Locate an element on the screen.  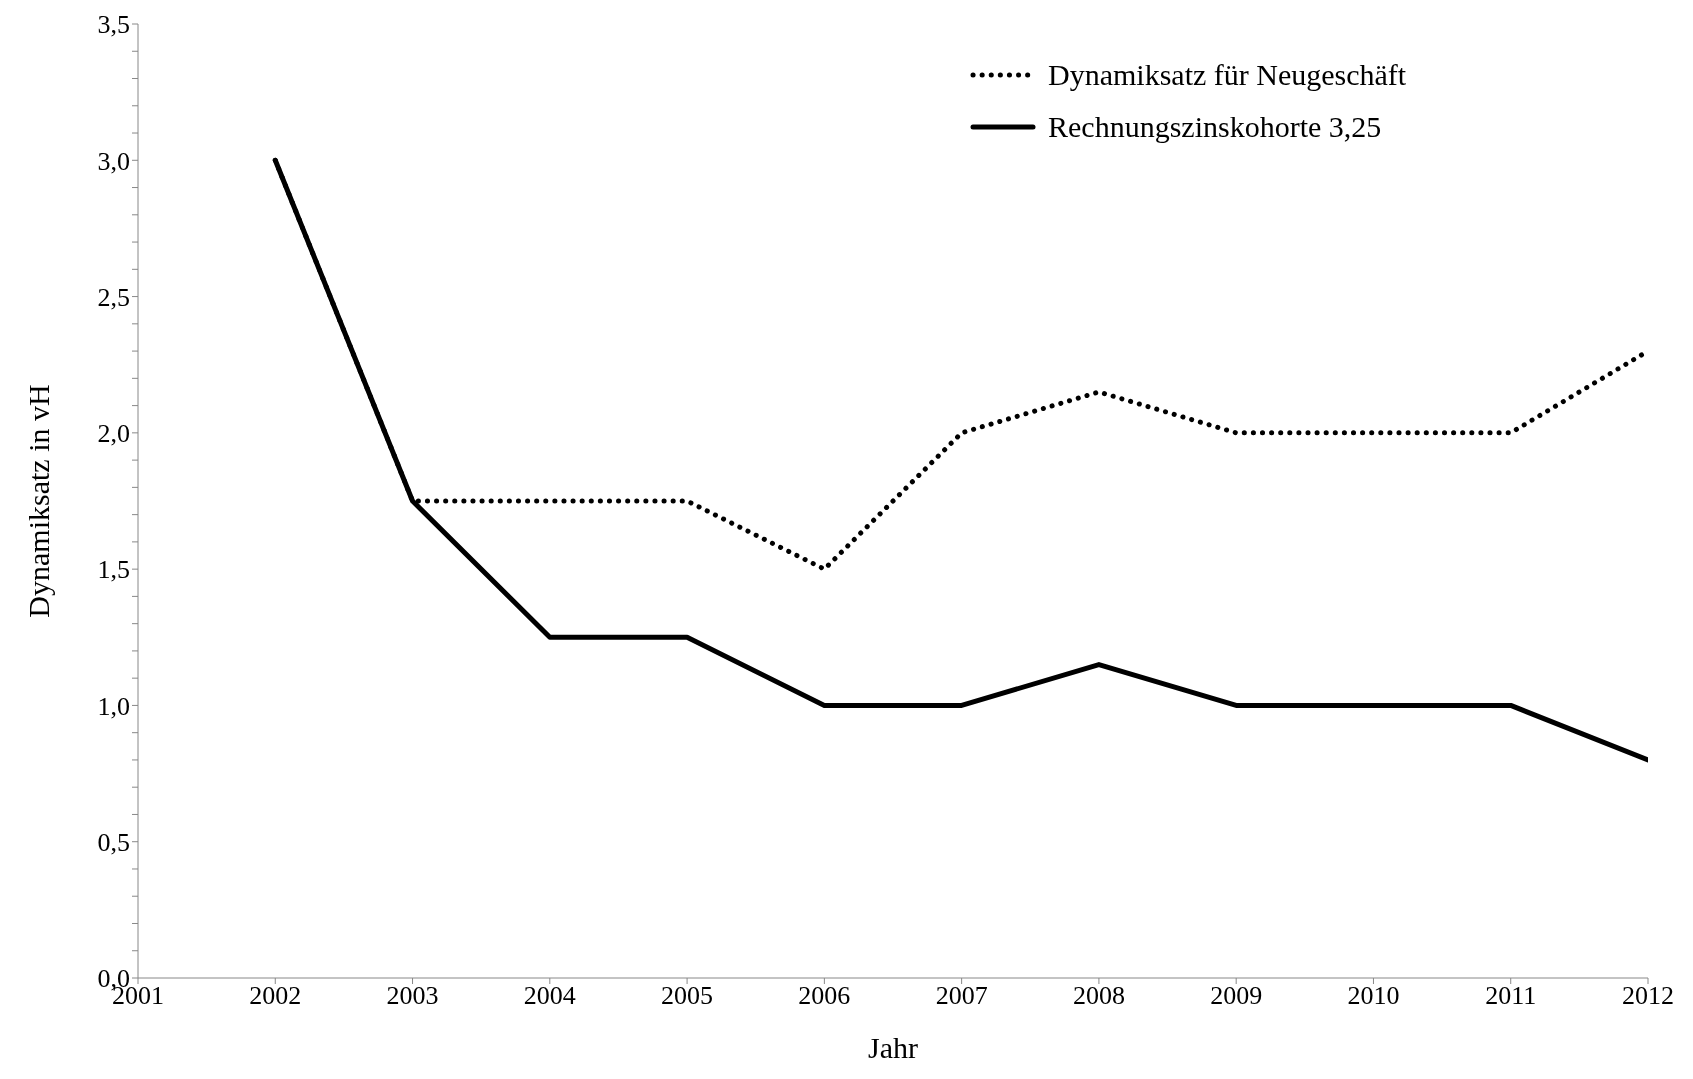
y-tick-label: 1,5 is located at coordinates (113, 570).